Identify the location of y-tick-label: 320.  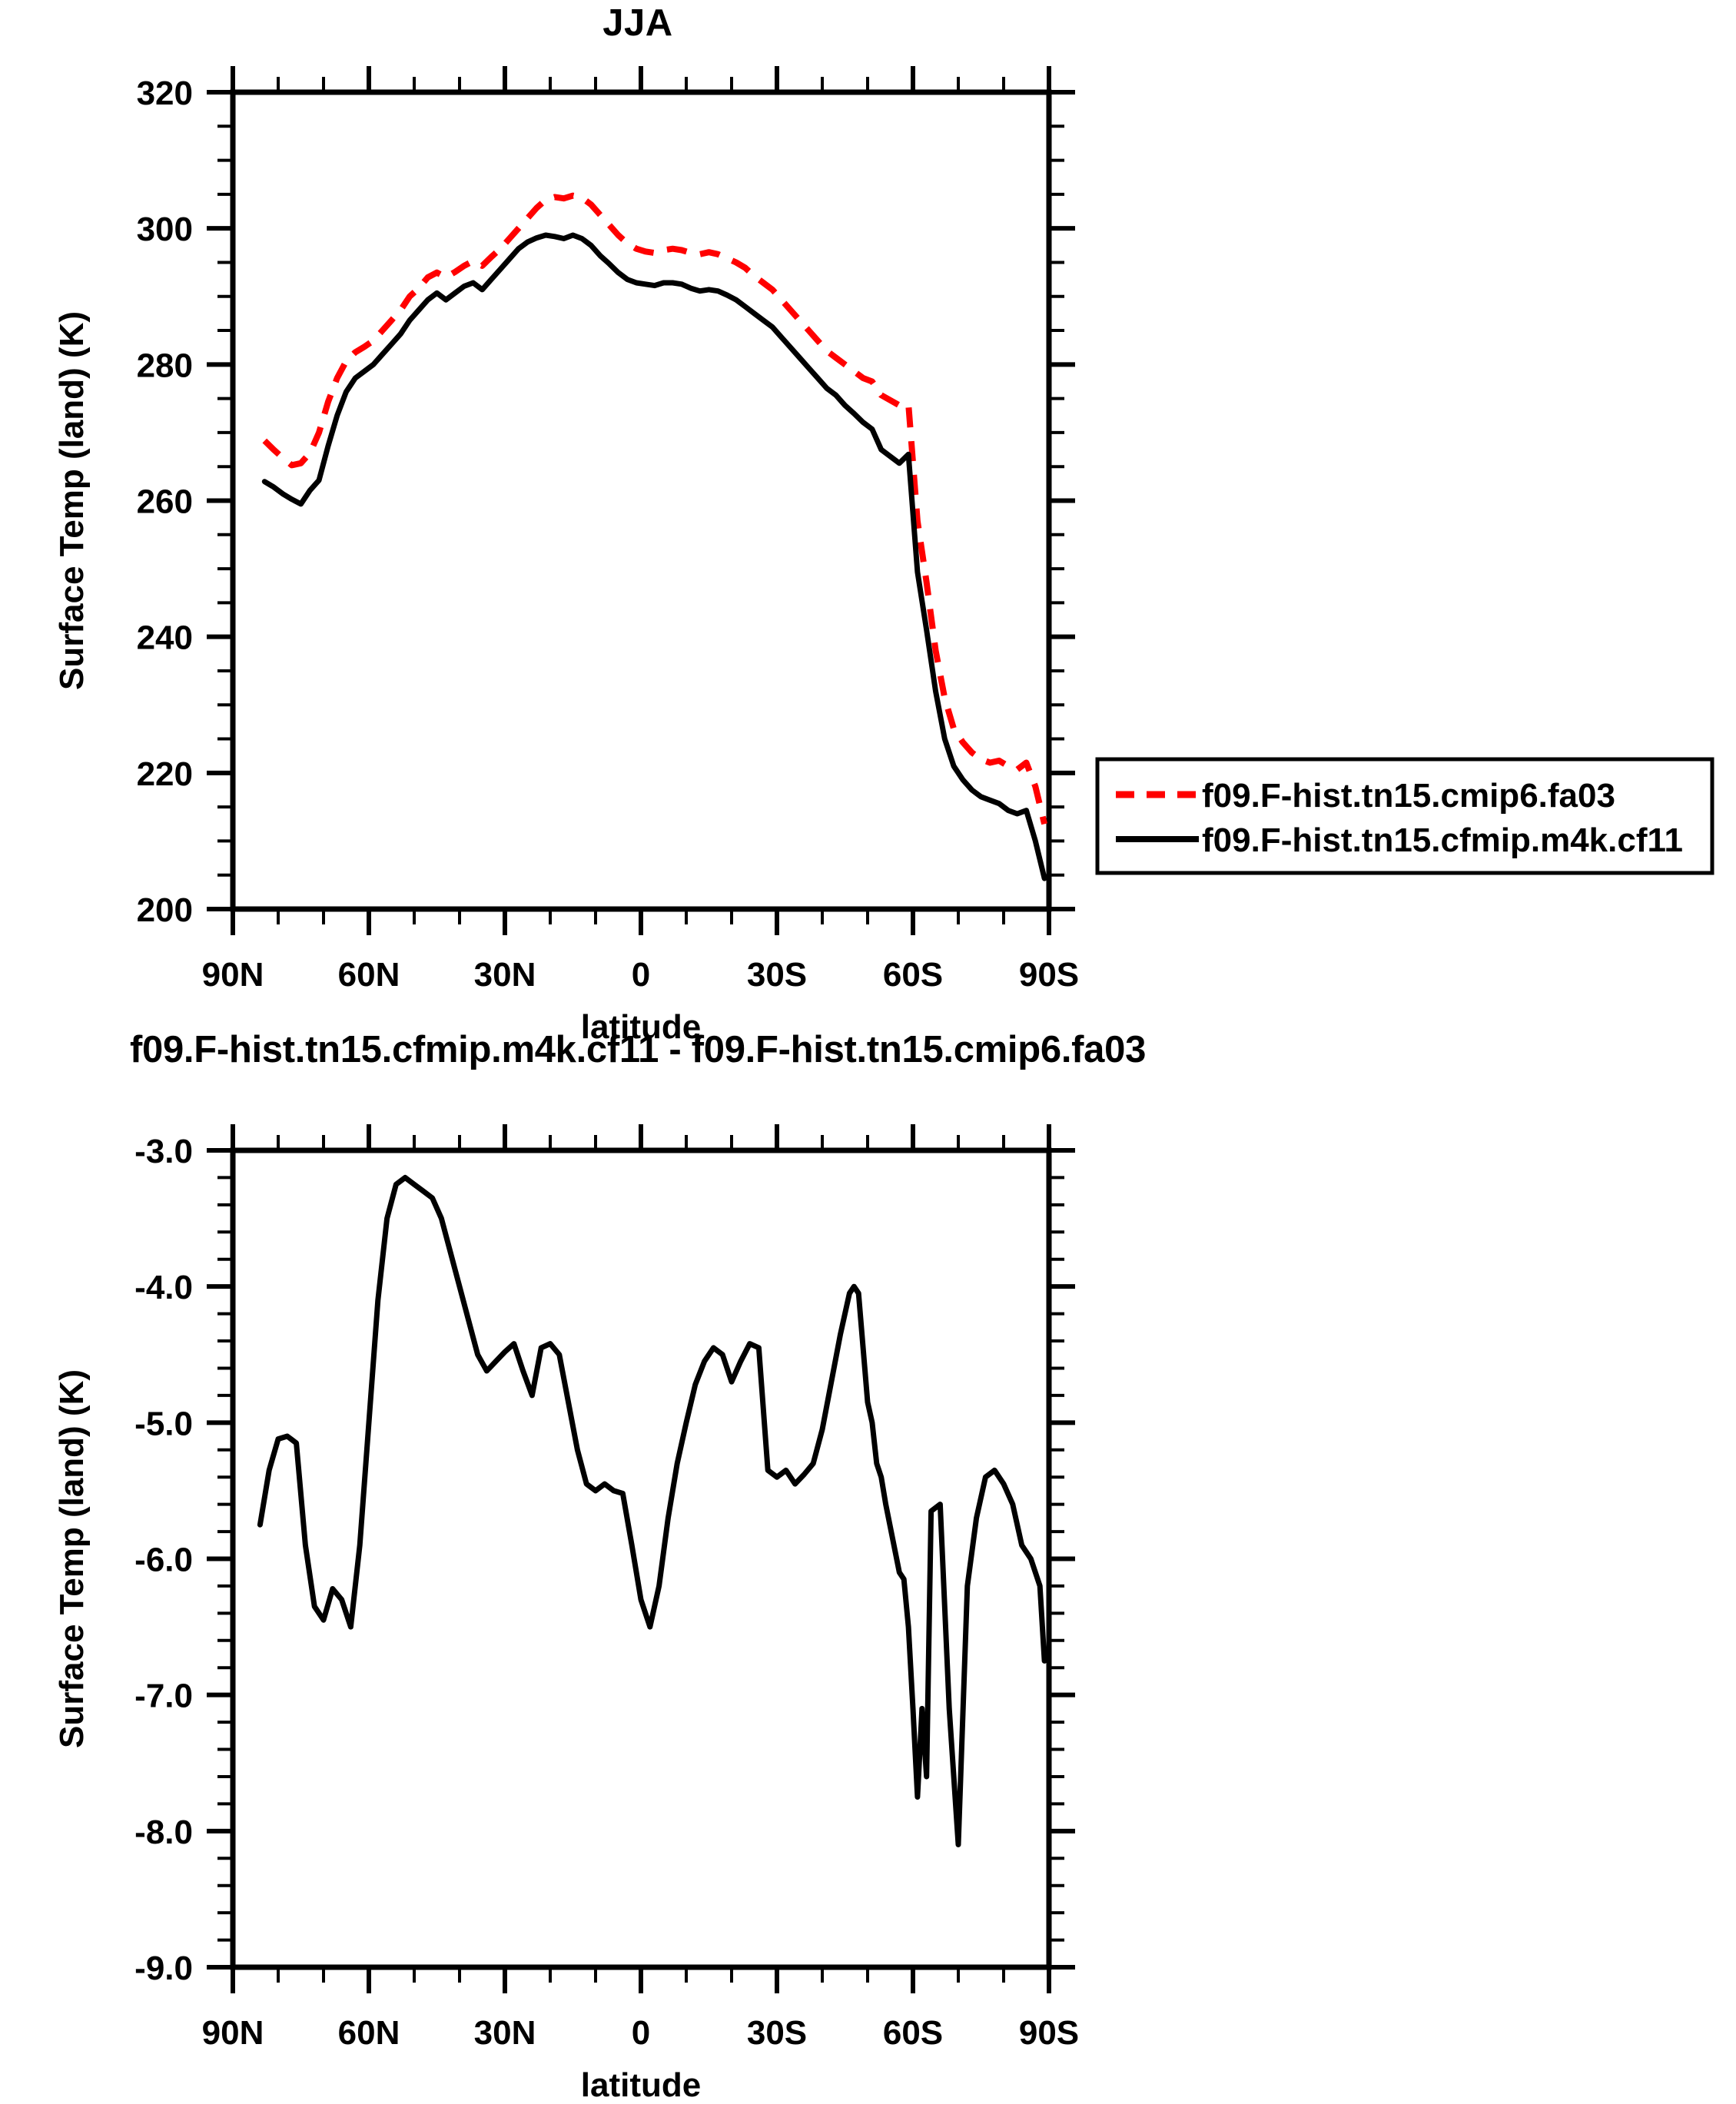
(165, 93).